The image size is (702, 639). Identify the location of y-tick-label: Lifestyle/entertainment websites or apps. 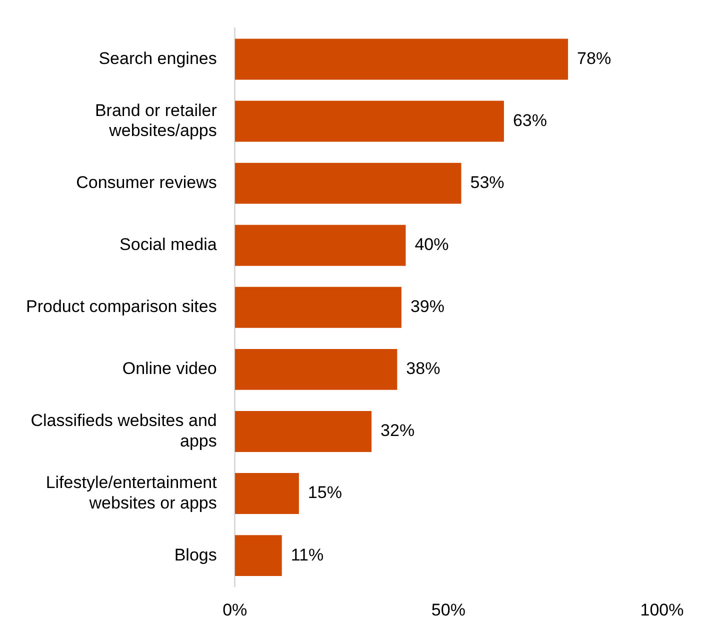
(132, 492).